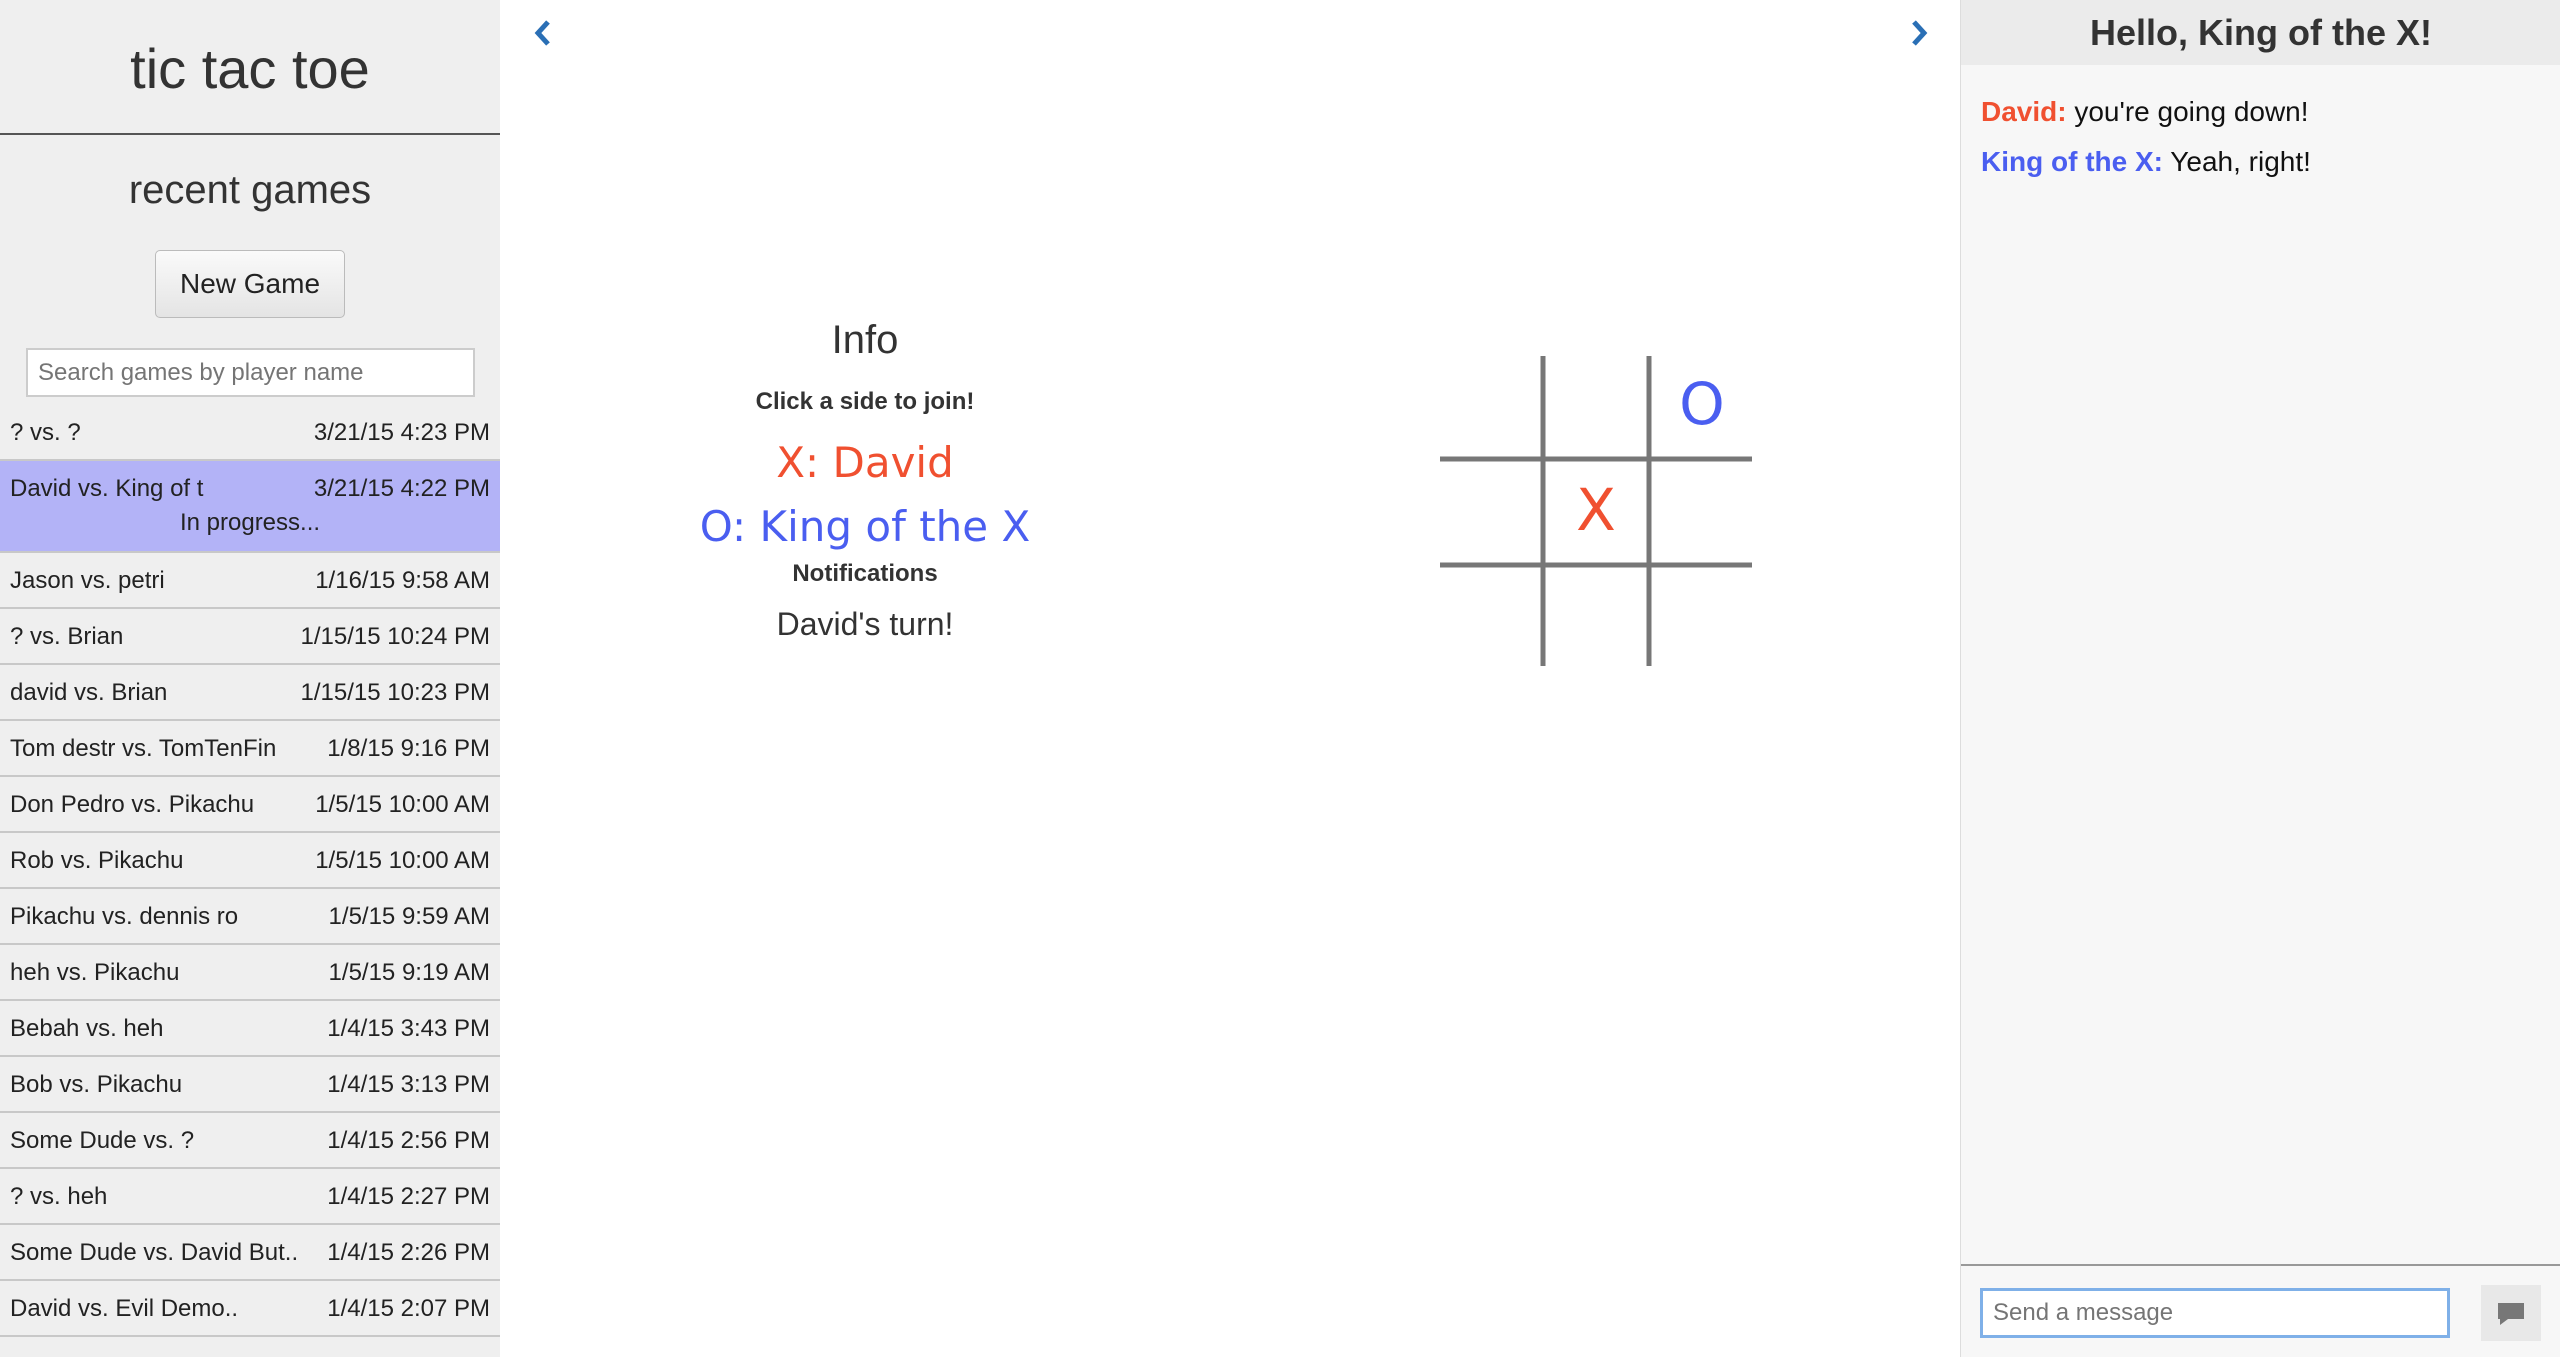 Image resolution: width=2560 pixels, height=1357 pixels. I want to click on game-players: Bob vs. Pikachu, so click(96, 1084).